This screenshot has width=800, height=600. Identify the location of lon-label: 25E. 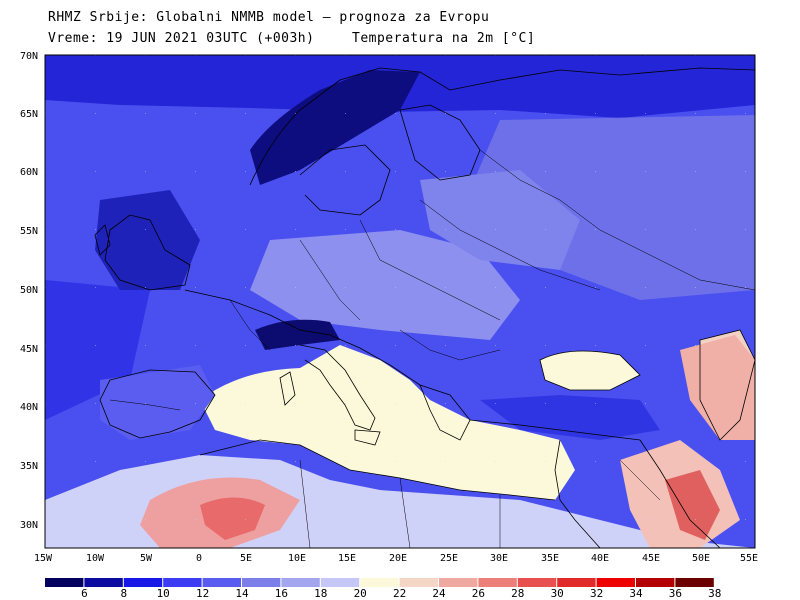
(449, 558).